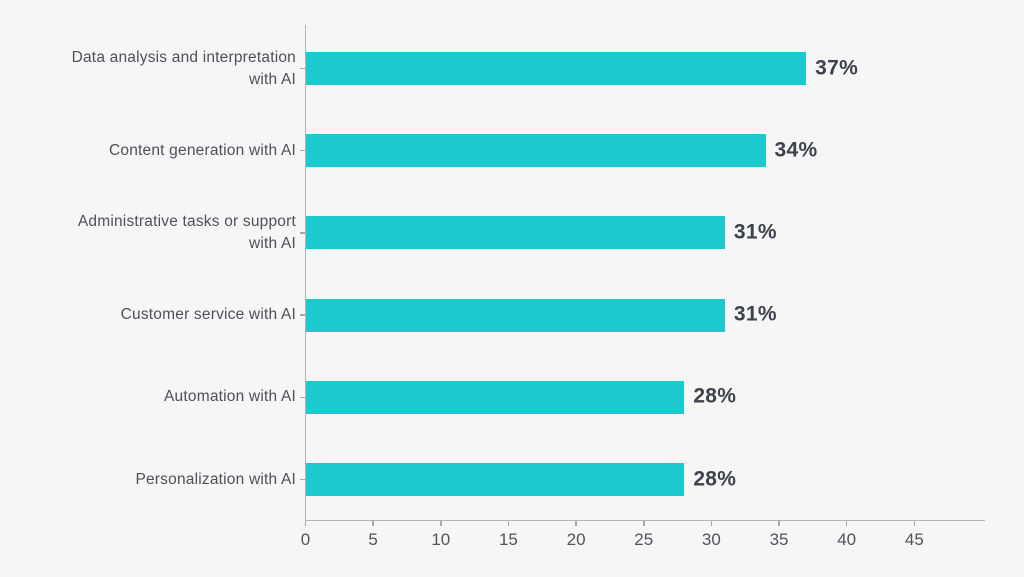  Describe the element at coordinates (508, 539) in the screenshot. I see `x-tick-label: 15` at that location.